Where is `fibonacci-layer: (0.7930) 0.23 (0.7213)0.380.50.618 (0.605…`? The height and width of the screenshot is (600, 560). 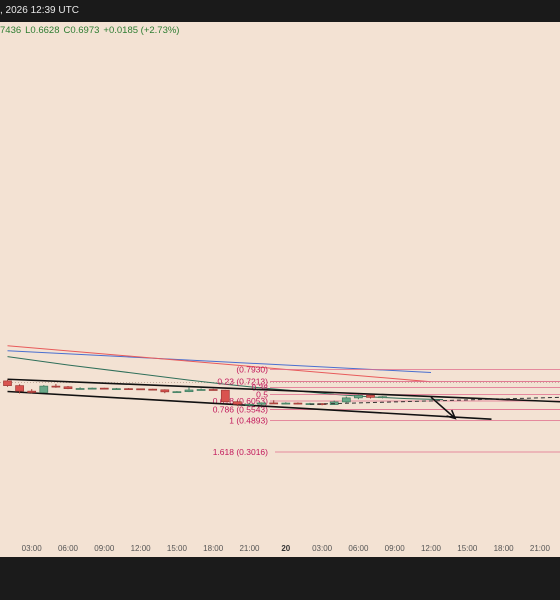
fibonacci-layer: (0.7930) 0.23 (0.7213)0.380.50.618 (0.605… is located at coordinates (386, 411).